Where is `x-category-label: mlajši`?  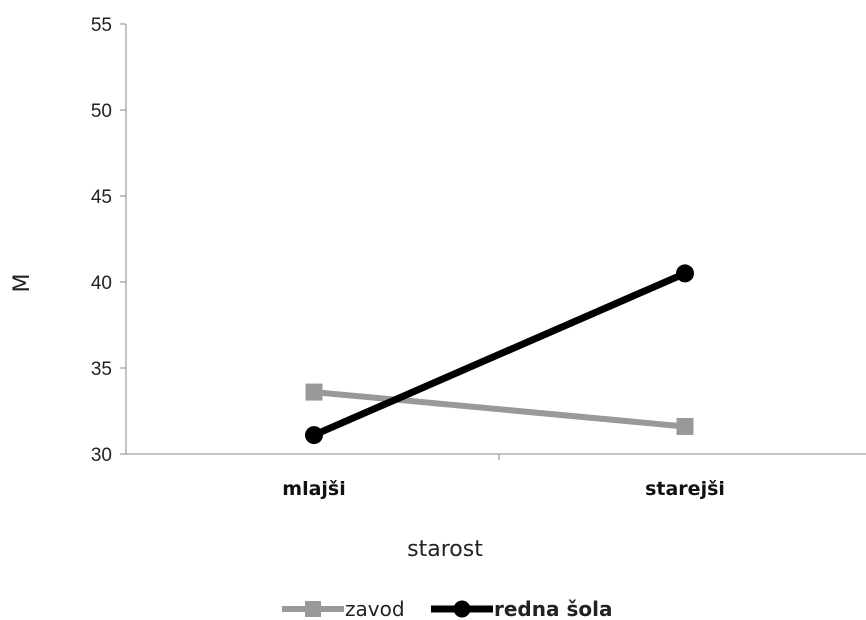 x-category-label: mlajši is located at coordinates (313, 489).